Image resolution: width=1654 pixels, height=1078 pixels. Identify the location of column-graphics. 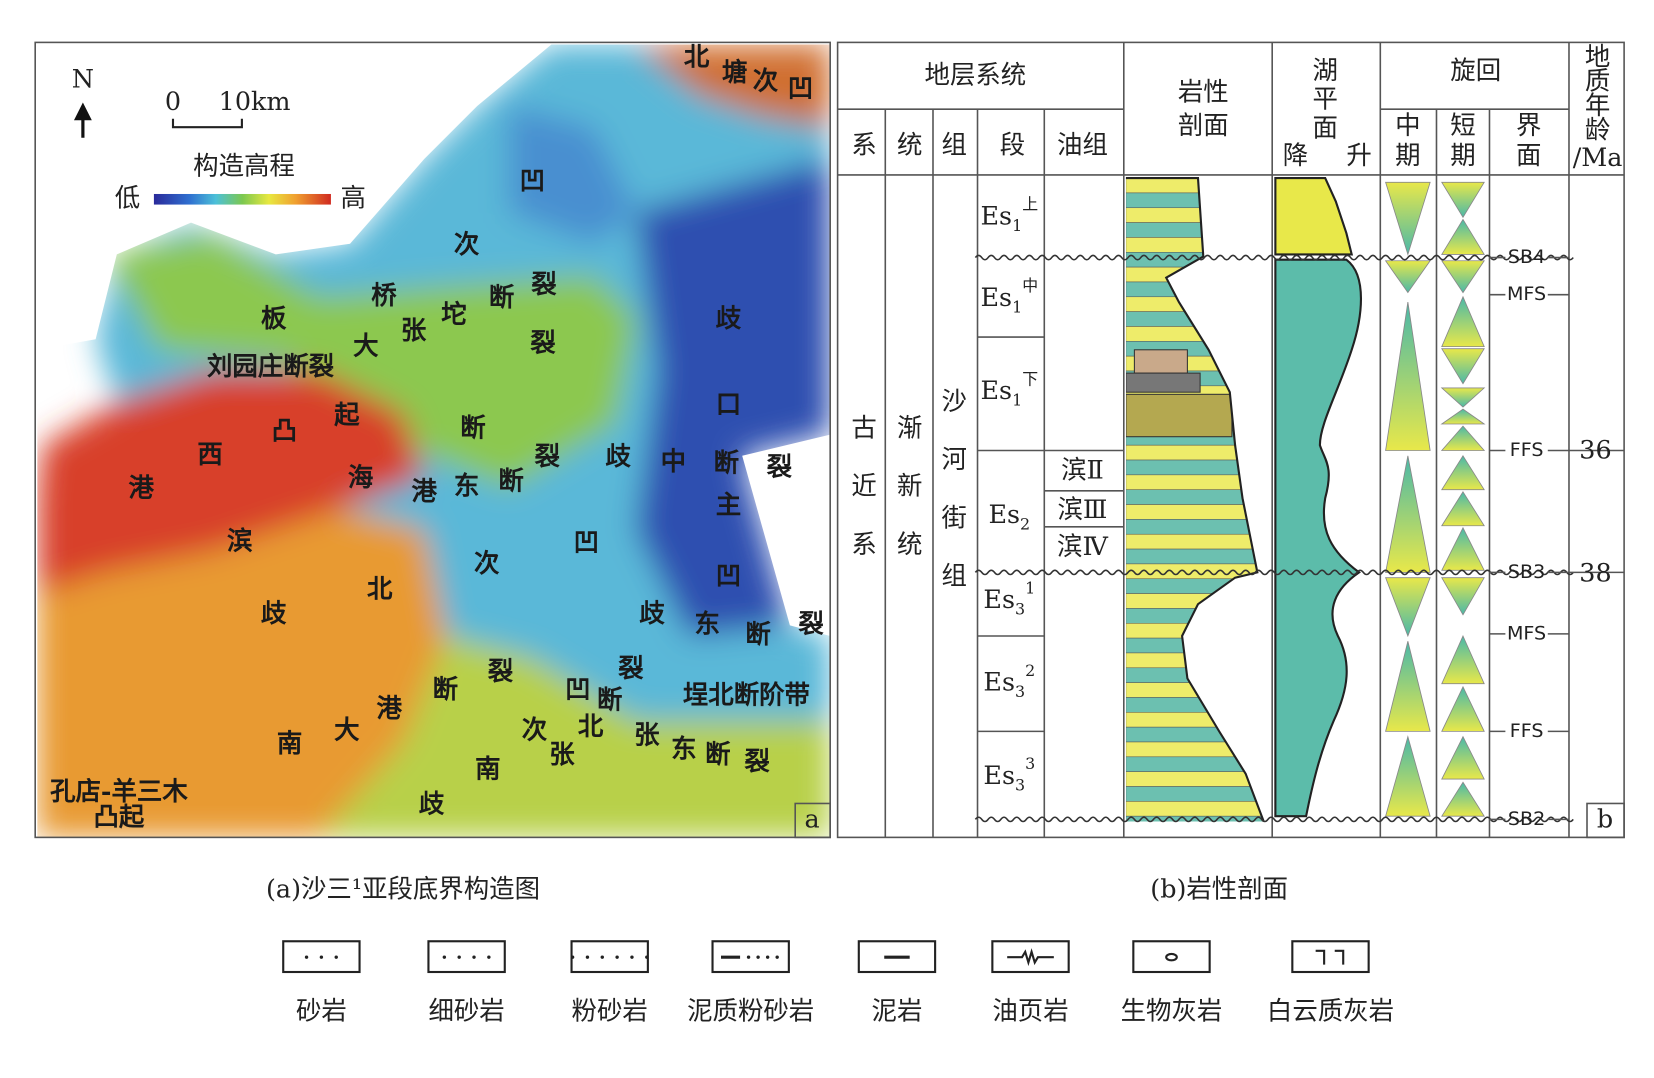
(1305, 499).